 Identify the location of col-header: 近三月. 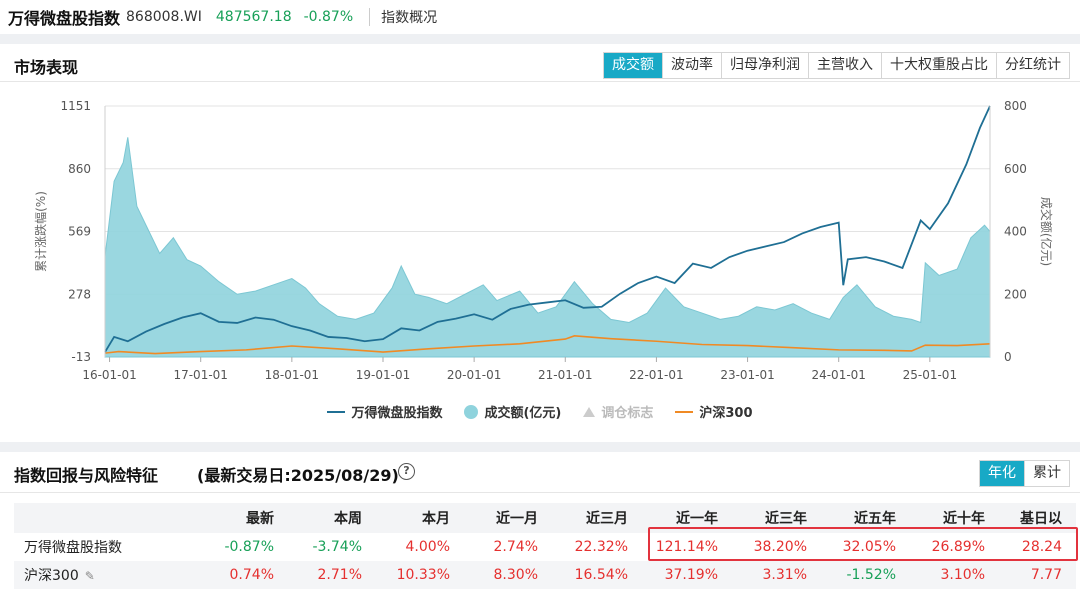
(597, 518).